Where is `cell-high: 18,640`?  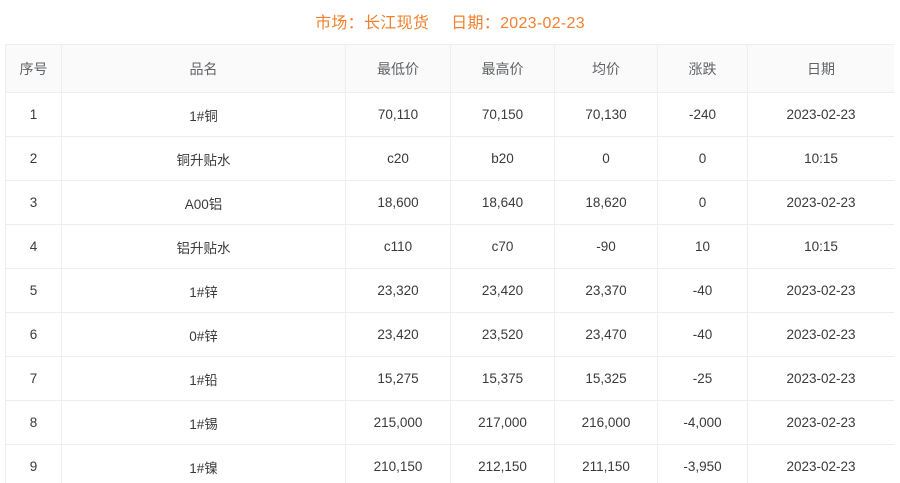 cell-high: 18,640 is located at coordinates (502, 202).